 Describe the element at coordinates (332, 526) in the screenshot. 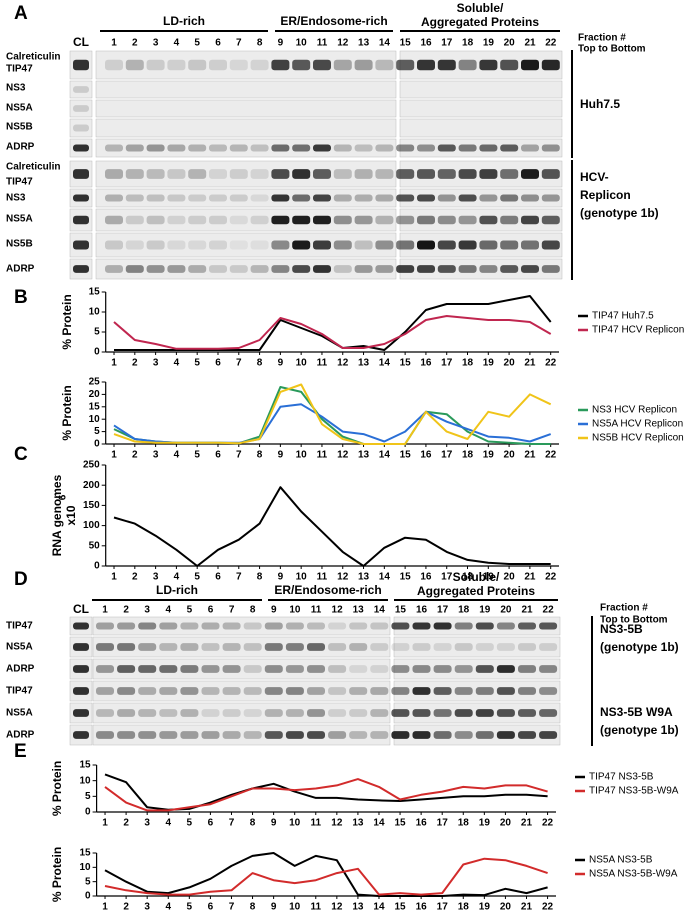

I see `data-line` at that location.